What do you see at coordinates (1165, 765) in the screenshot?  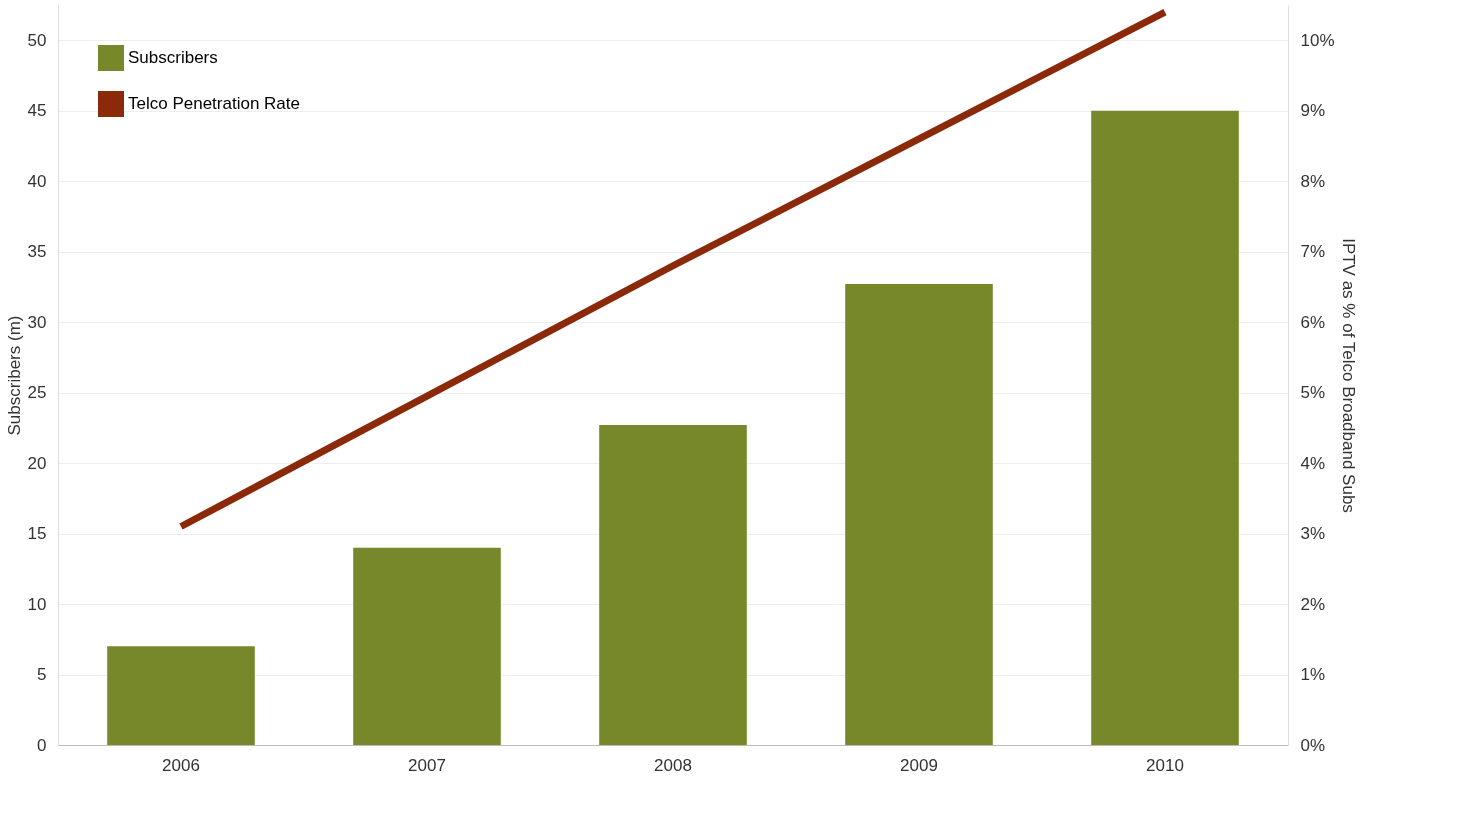 I see `x-tick-label: 2010` at bounding box center [1165, 765].